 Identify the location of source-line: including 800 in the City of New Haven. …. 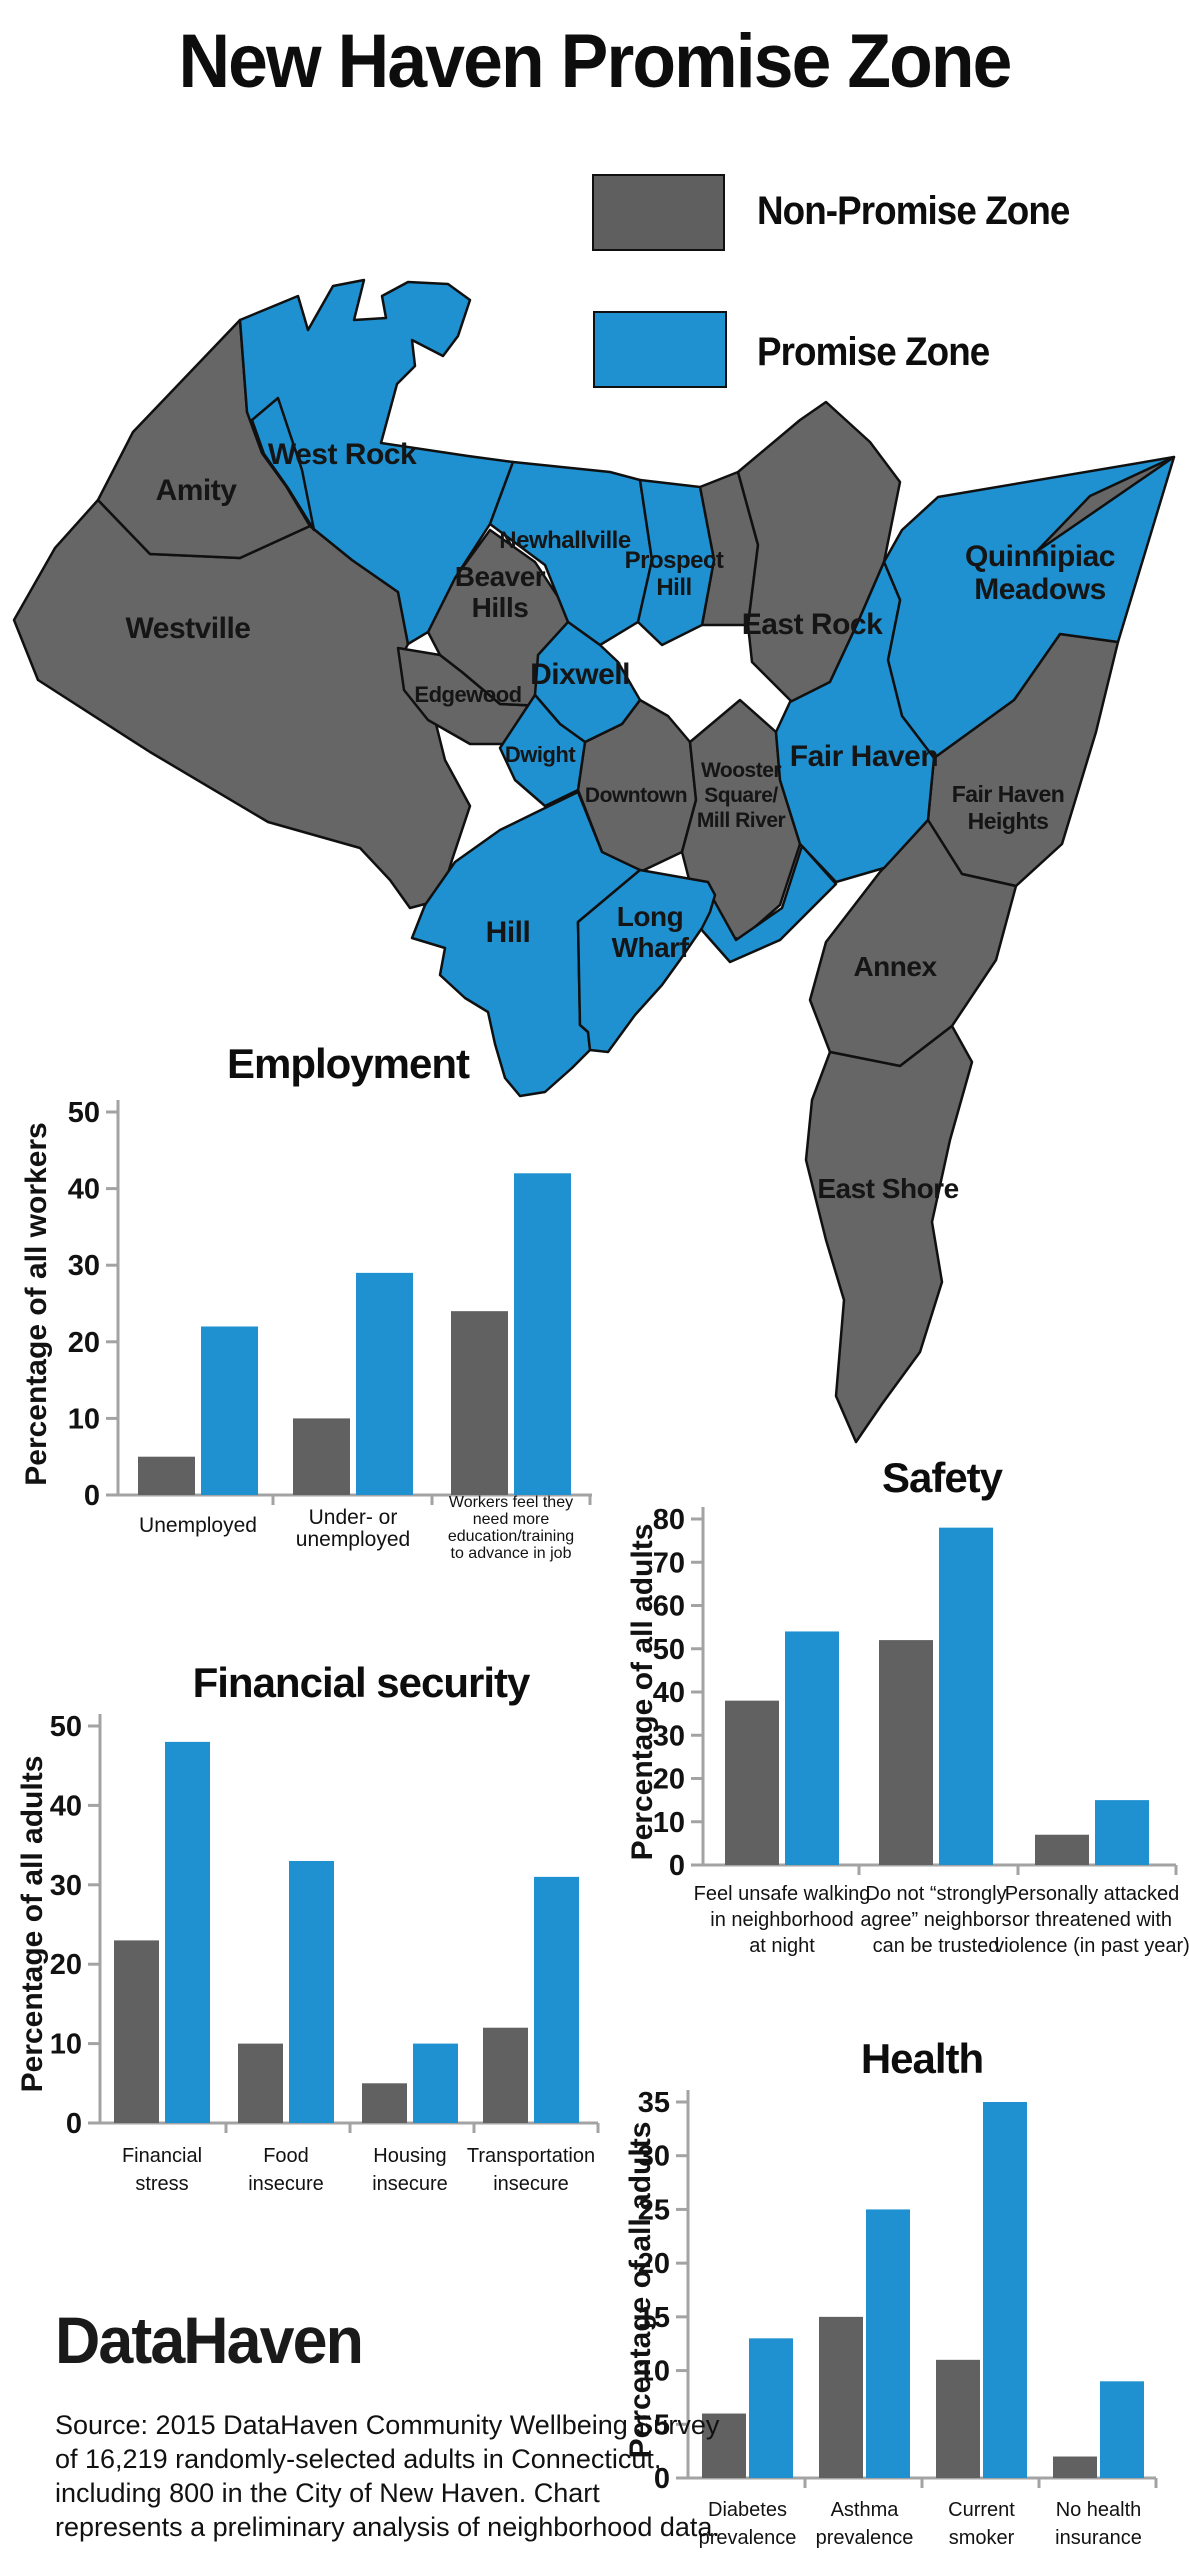
(327, 2493).